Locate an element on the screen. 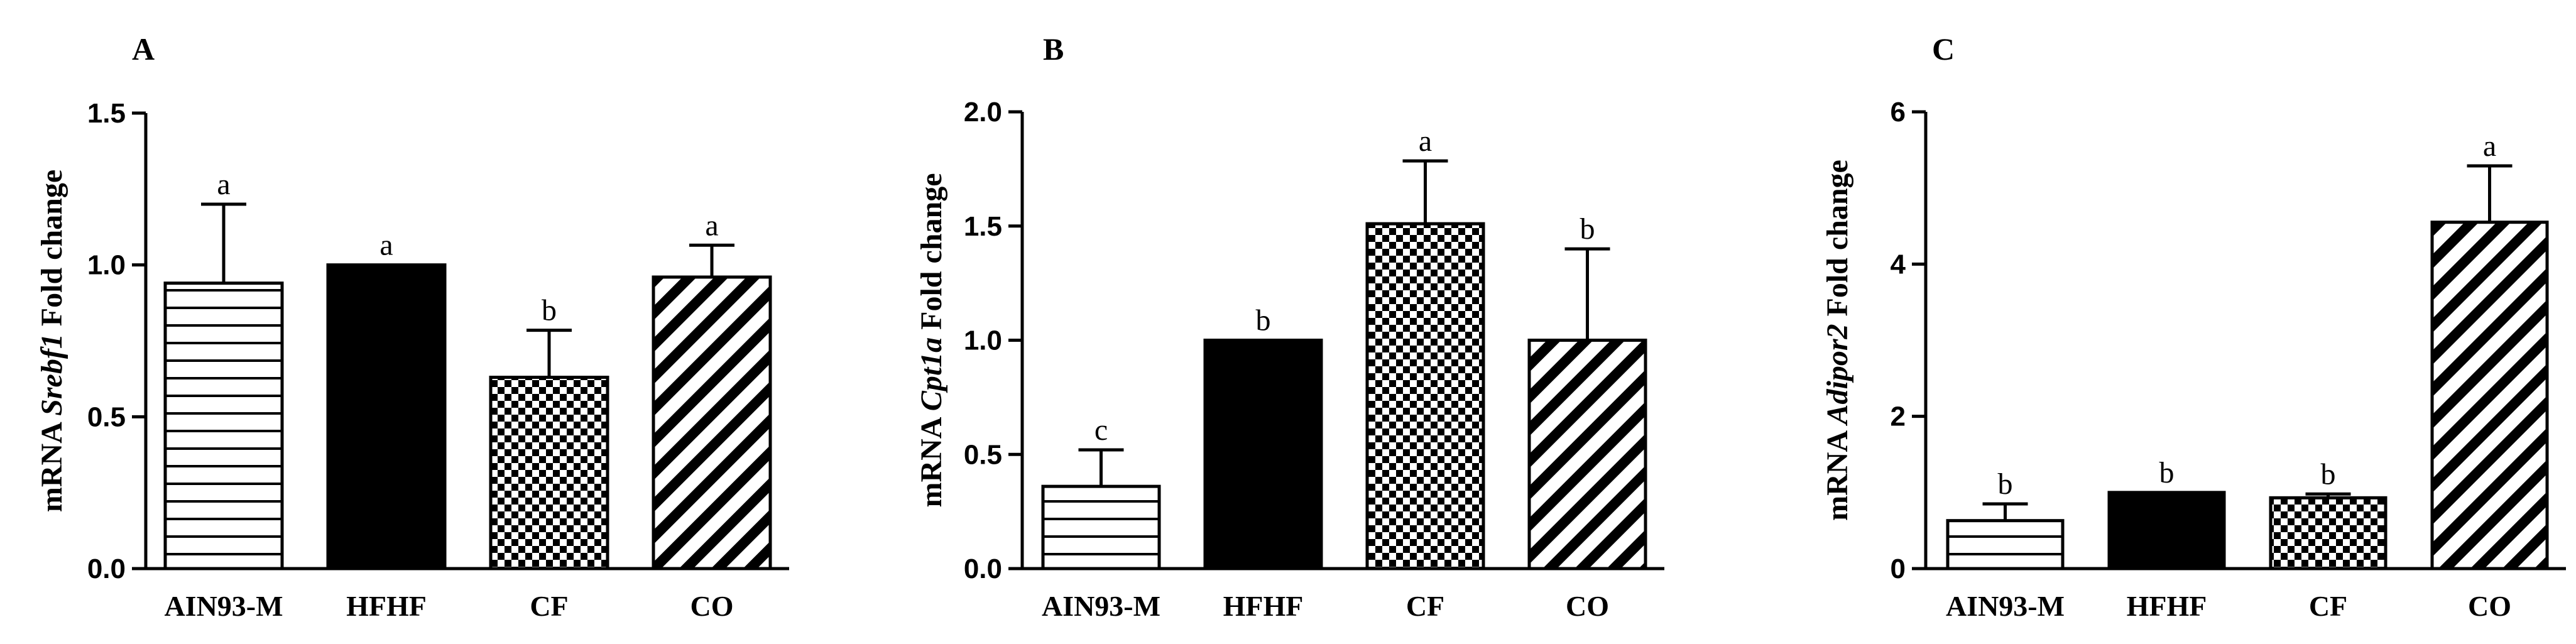 This screenshot has width=2576, height=644. y-axis-label: mRNA Adipor2 Fold change is located at coordinates (1837, 341).